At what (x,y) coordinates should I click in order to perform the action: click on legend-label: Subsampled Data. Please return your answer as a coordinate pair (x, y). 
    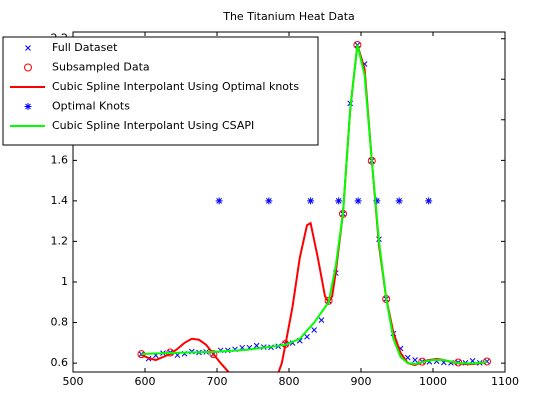
    Looking at the image, I should click on (101, 67).